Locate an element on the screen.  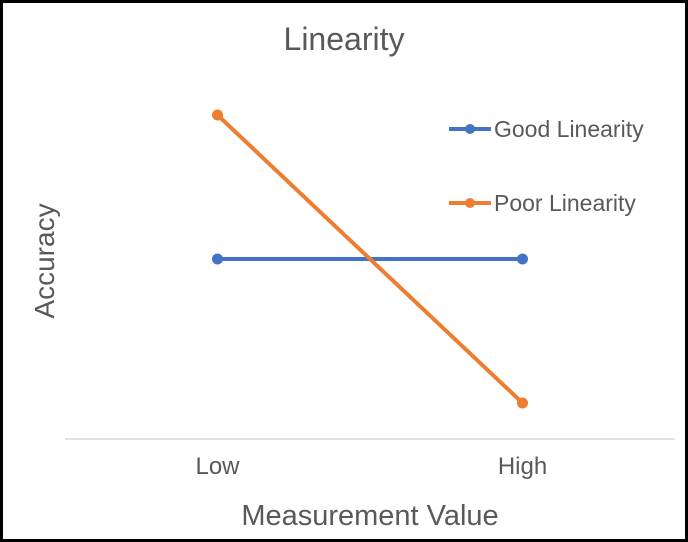
legend-entry-good-linearity: Good Linearity is located at coordinates (546, 129).